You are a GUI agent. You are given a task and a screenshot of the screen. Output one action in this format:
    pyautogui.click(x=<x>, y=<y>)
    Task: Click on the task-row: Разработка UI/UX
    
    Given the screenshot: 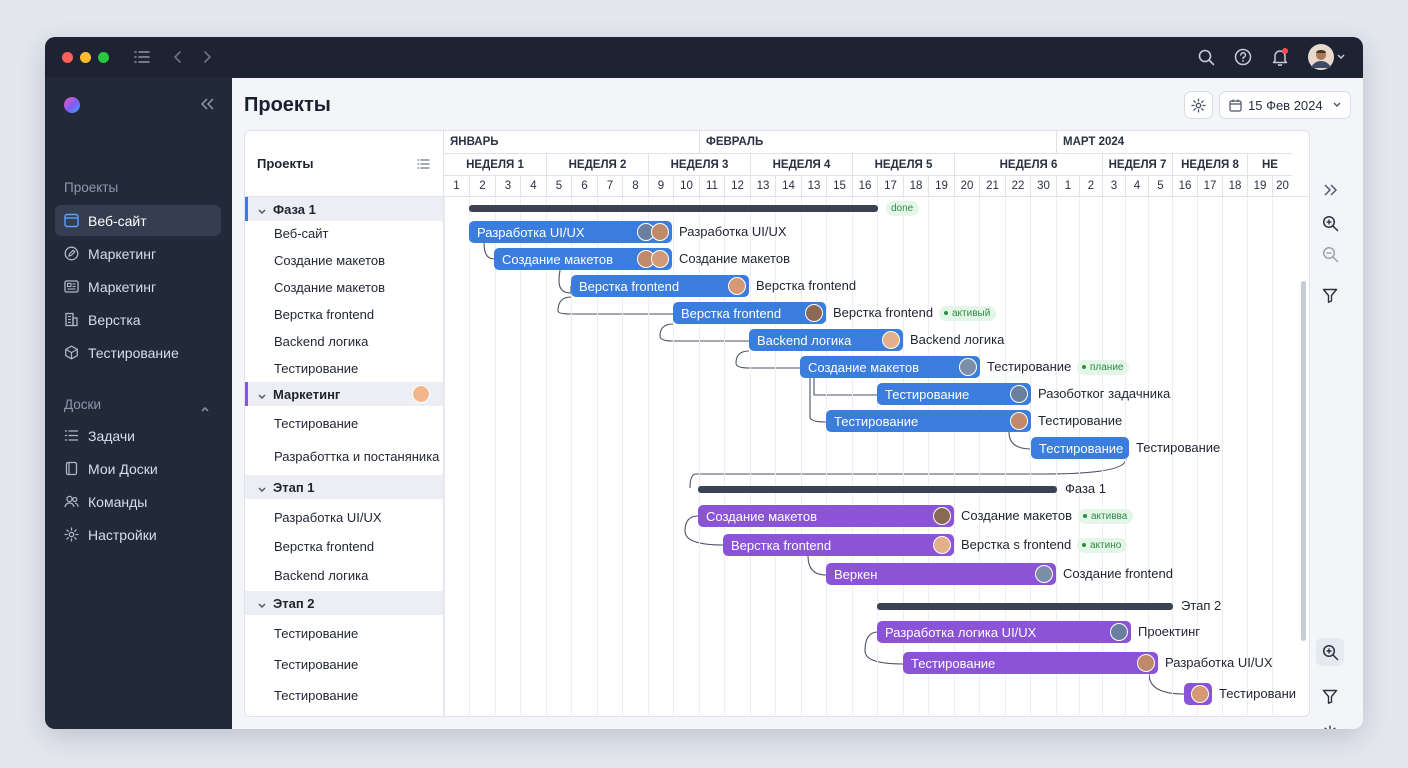 What is the action you would take?
    pyautogui.click(x=344, y=517)
    